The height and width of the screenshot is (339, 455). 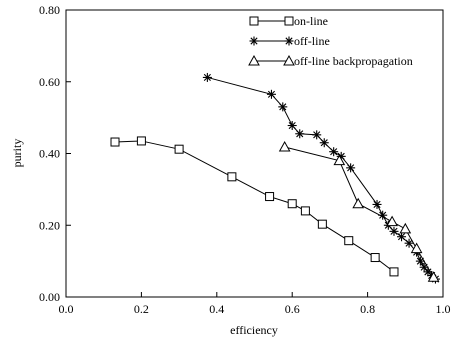 What do you see at coordinates (312, 41) in the screenshot?
I see `legend-label: off-line` at bounding box center [312, 41].